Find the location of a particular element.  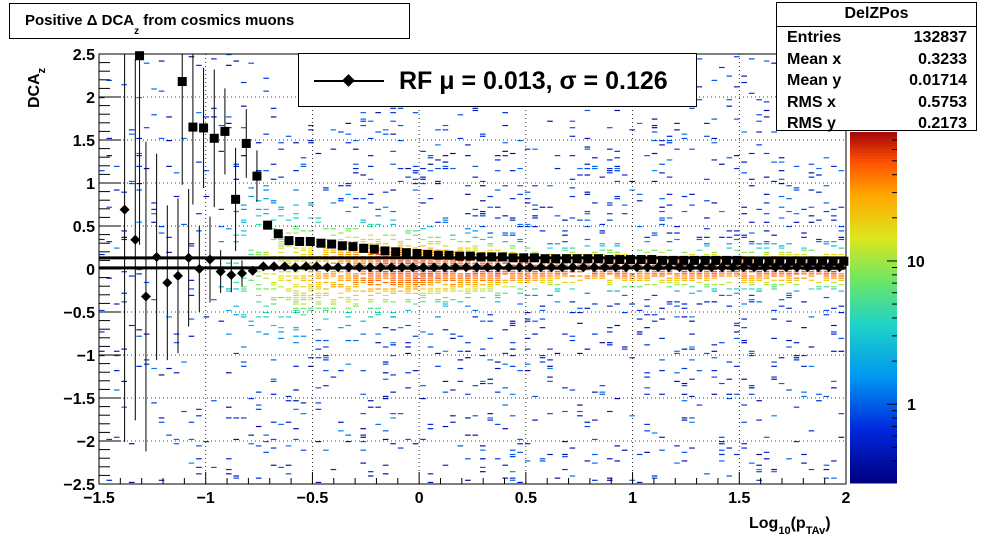

x-tick-label: 1.5 is located at coordinates (739, 498).